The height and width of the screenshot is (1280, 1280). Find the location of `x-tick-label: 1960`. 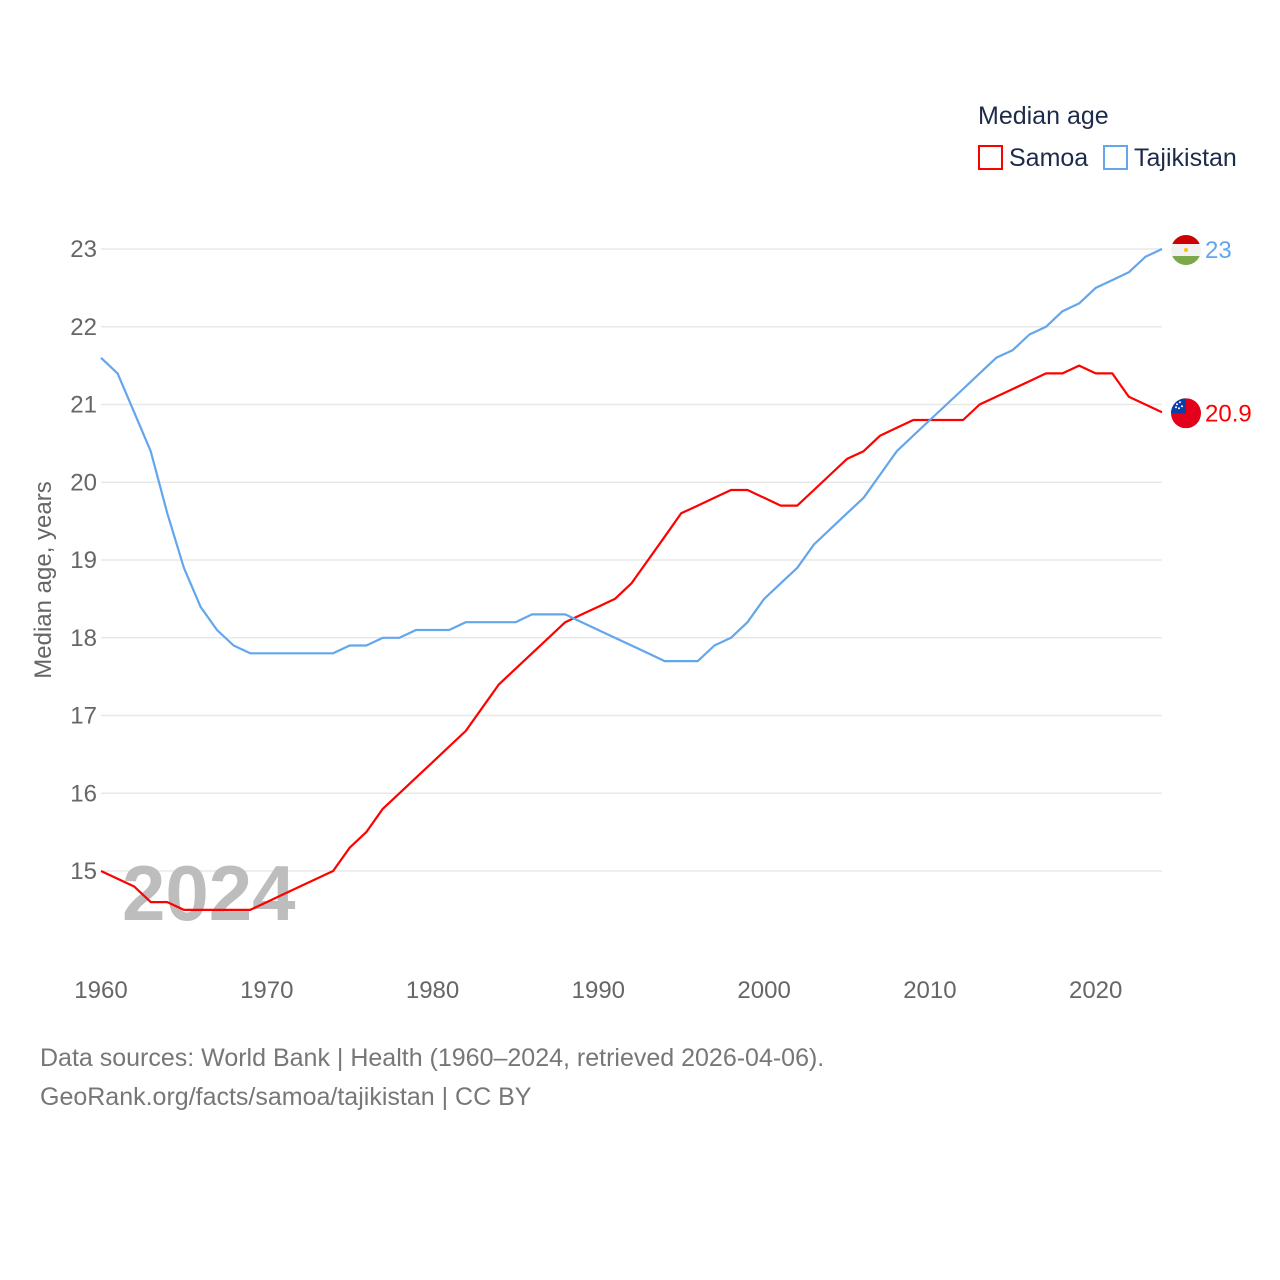

x-tick-label: 1960 is located at coordinates (100, 990).